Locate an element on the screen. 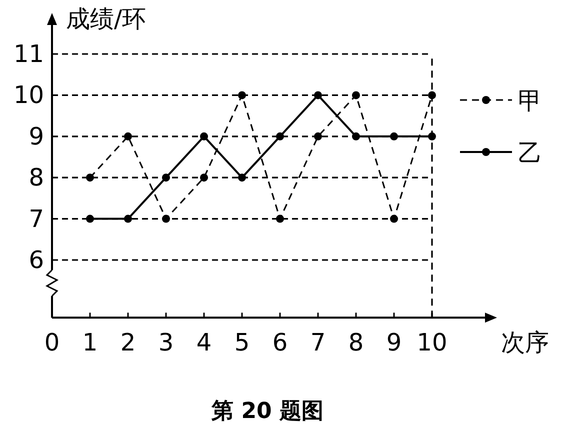  y-axis-title: 成绩/环 is located at coordinates (106, 19).